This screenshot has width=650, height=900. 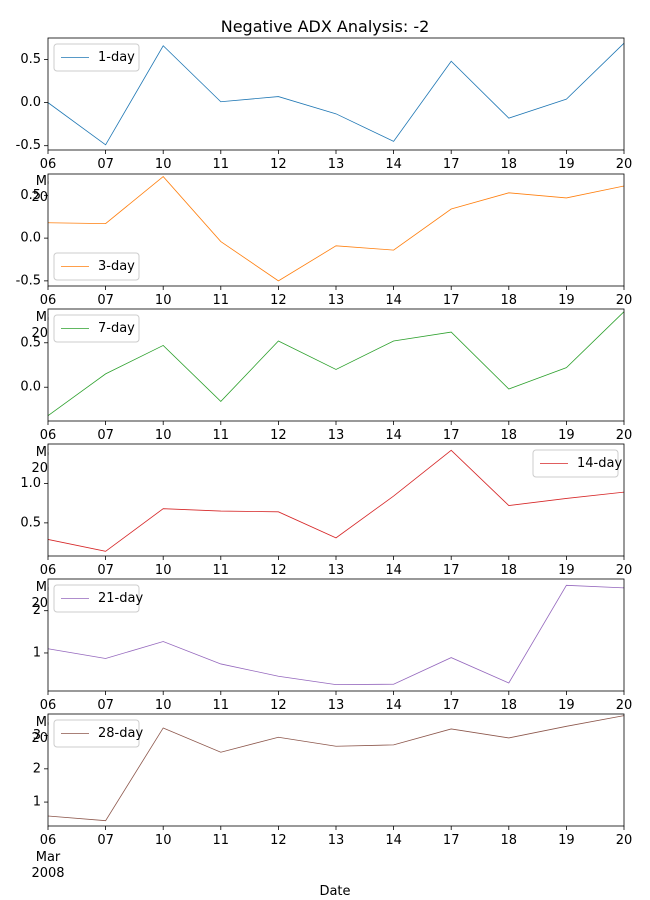 I want to click on legend: 1-day, so click(x=96, y=57).